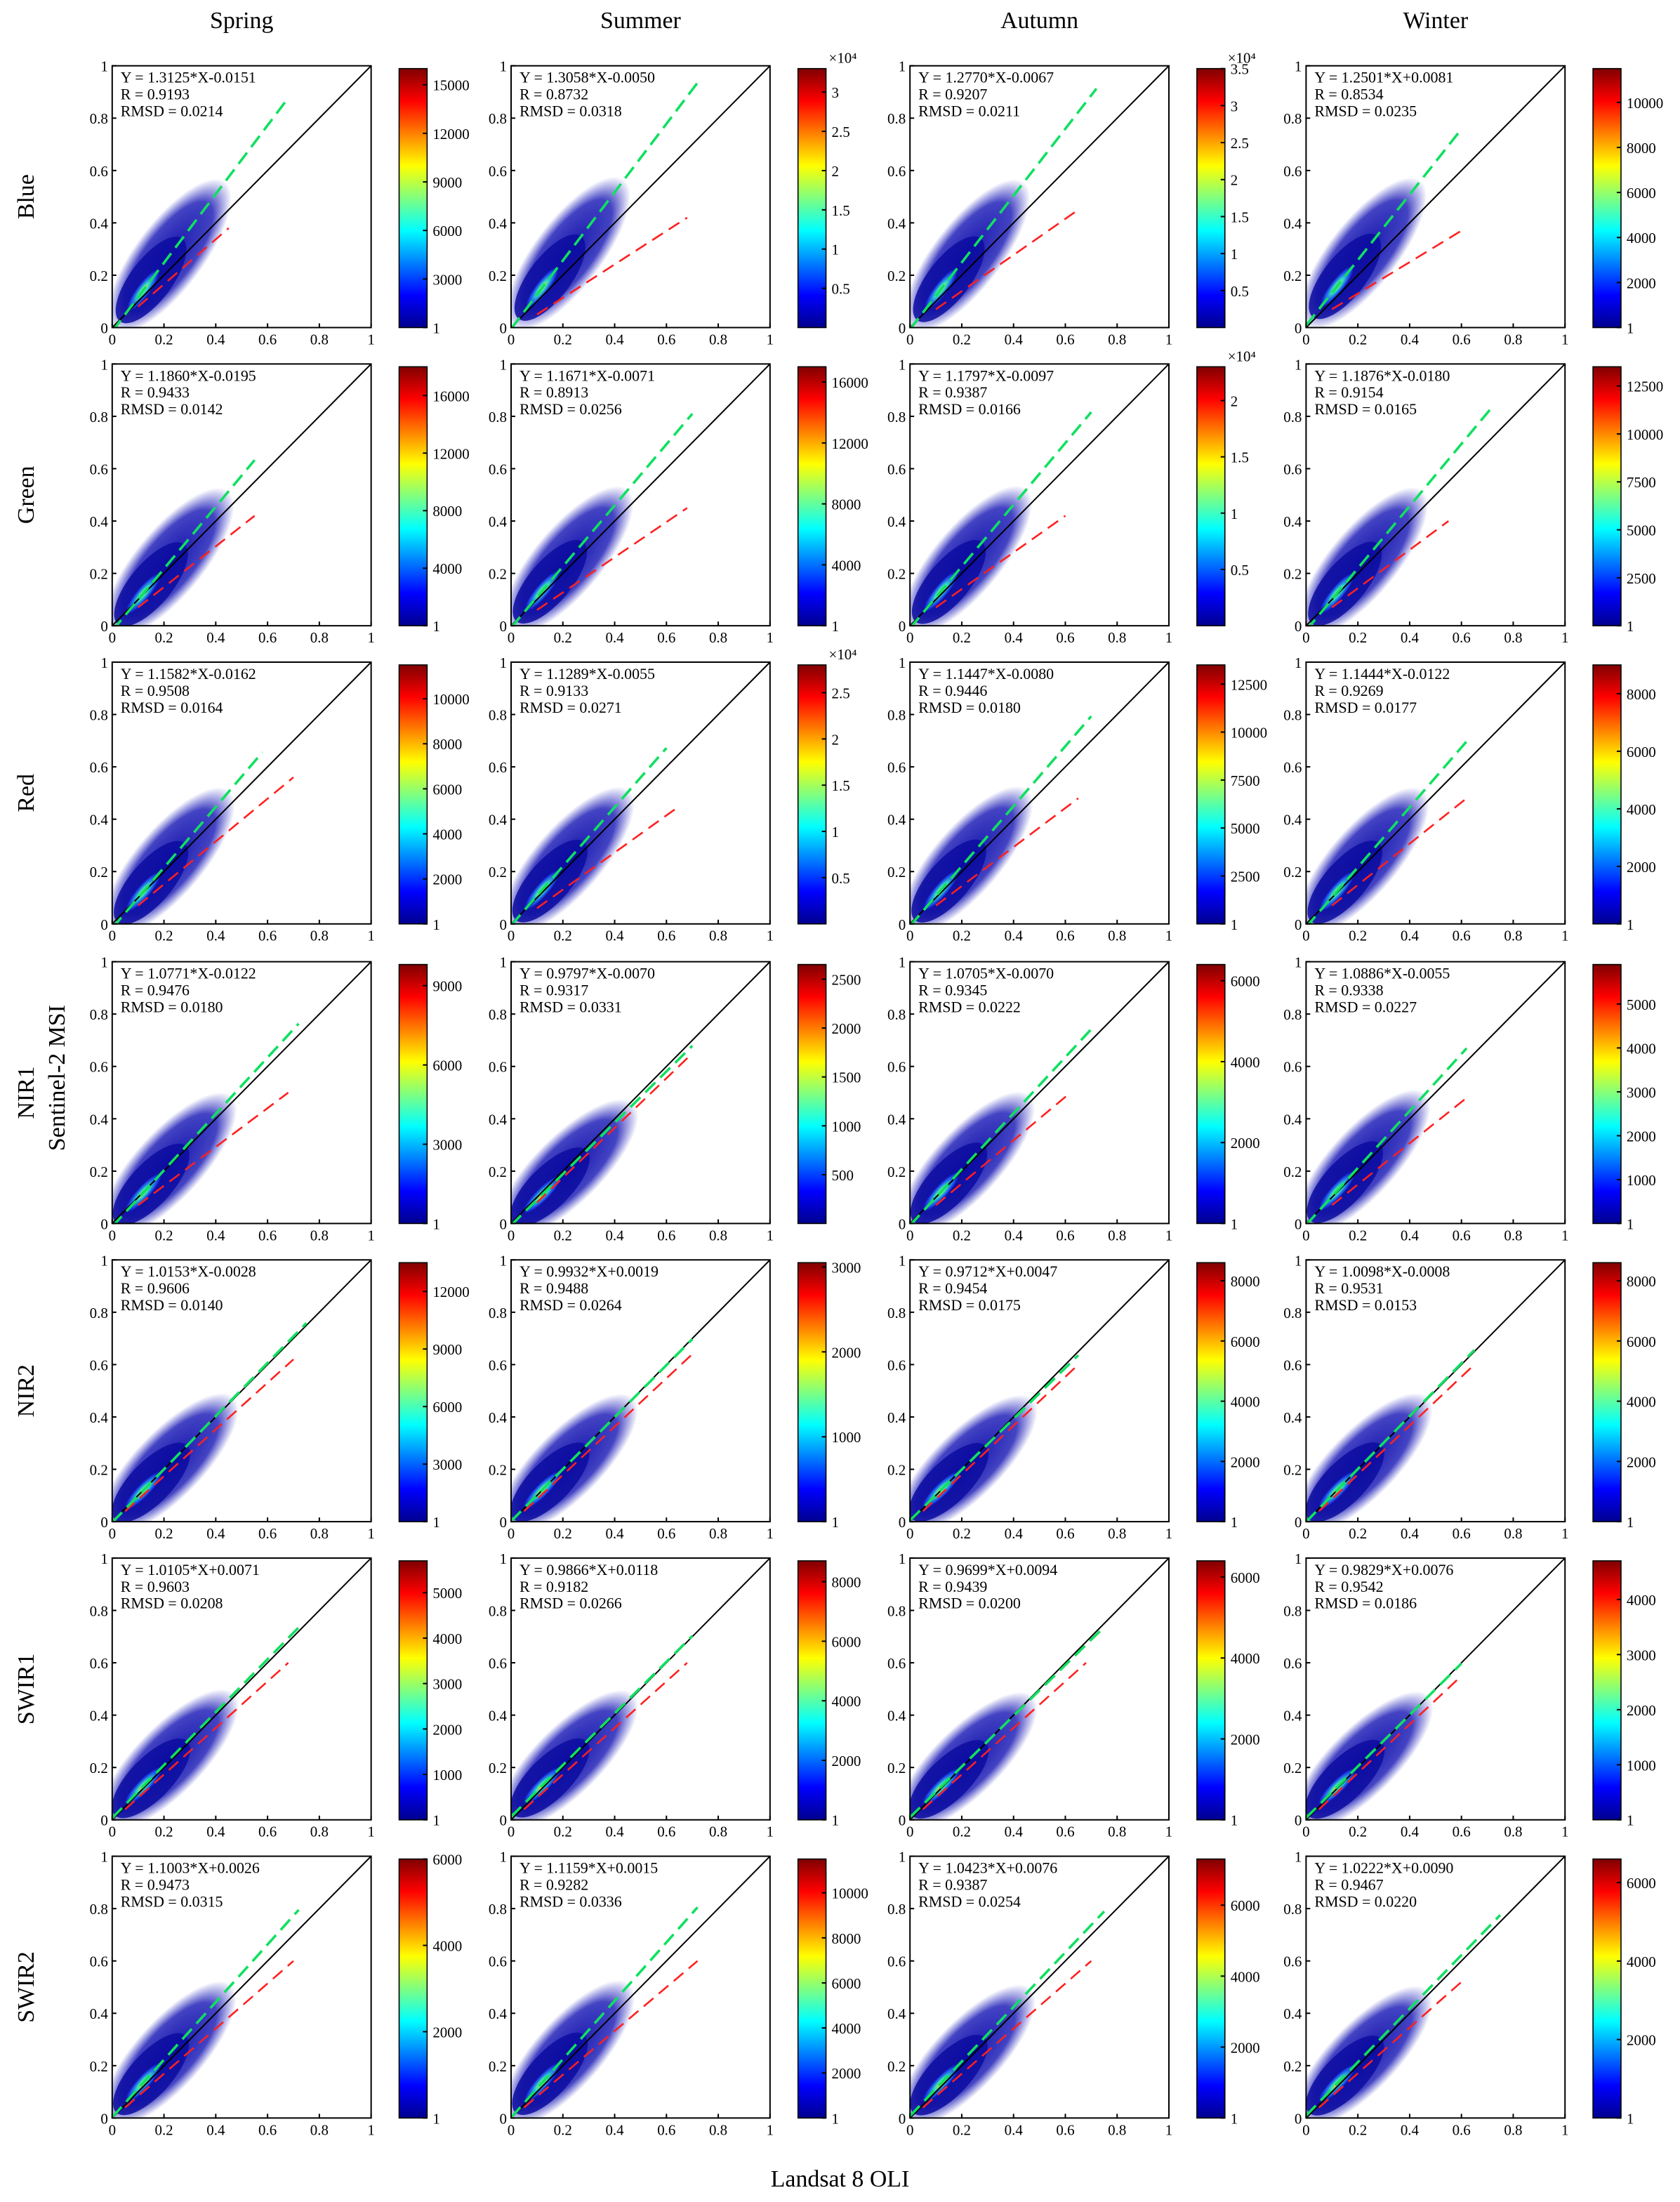 The height and width of the screenshot is (2202, 1680). Describe the element at coordinates (970, 409) in the screenshot. I see `stat-text: RMSD = 0.0166` at that location.